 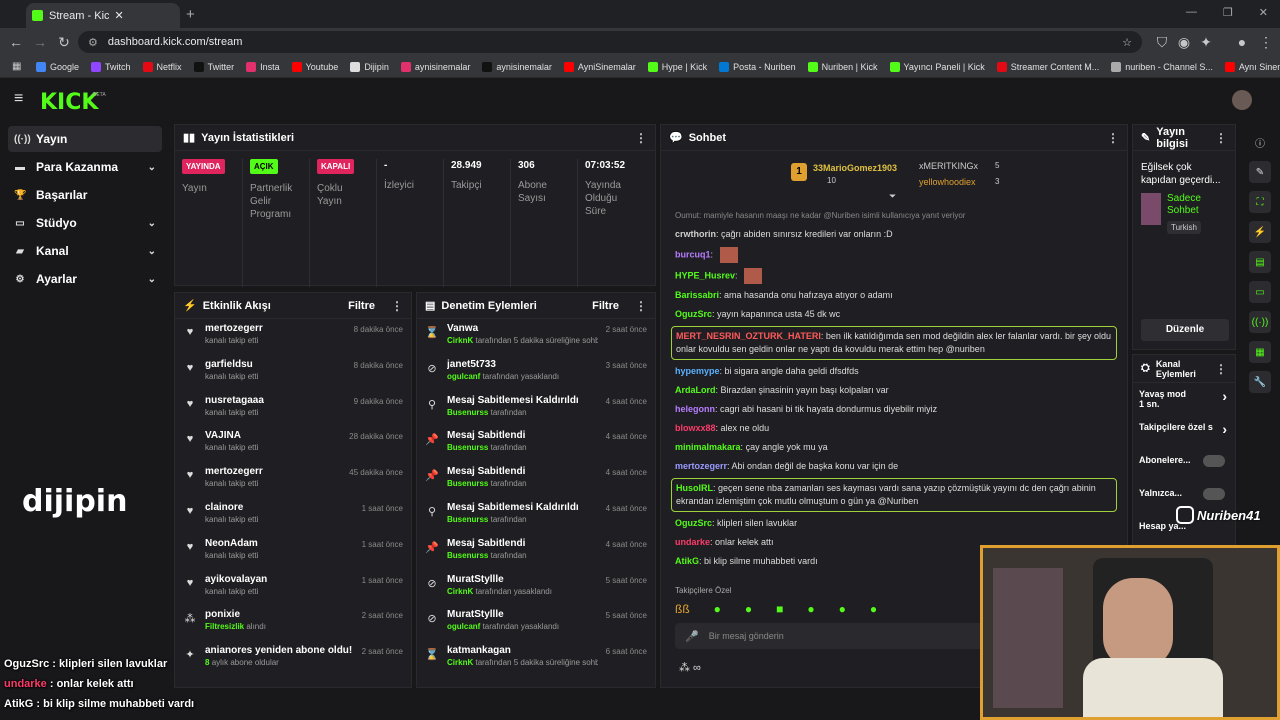 What do you see at coordinates (697, 371) in the screenshot?
I see `chat-username: hypemype` at bounding box center [697, 371].